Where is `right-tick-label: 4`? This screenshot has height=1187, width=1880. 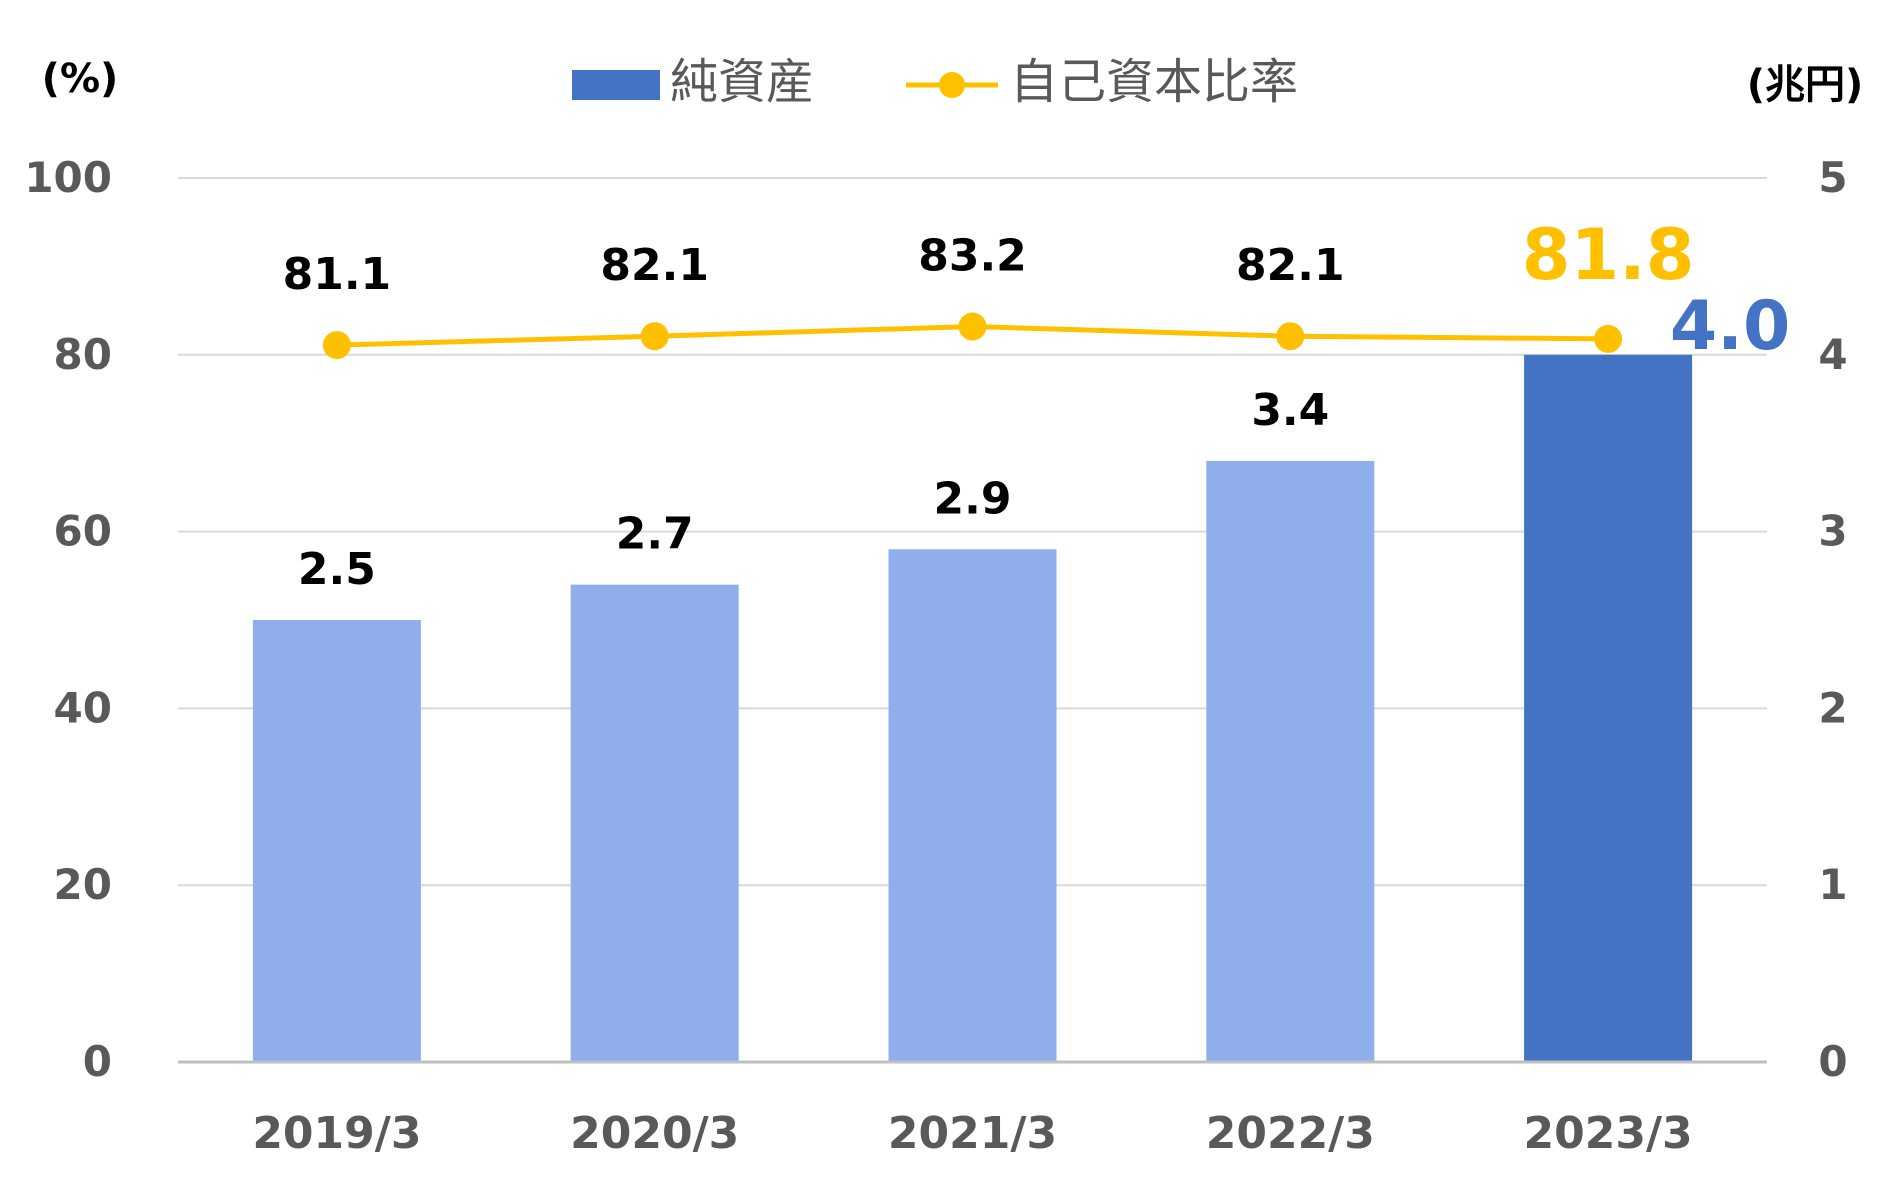 right-tick-label: 4 is located at coordinates (1832, 354).